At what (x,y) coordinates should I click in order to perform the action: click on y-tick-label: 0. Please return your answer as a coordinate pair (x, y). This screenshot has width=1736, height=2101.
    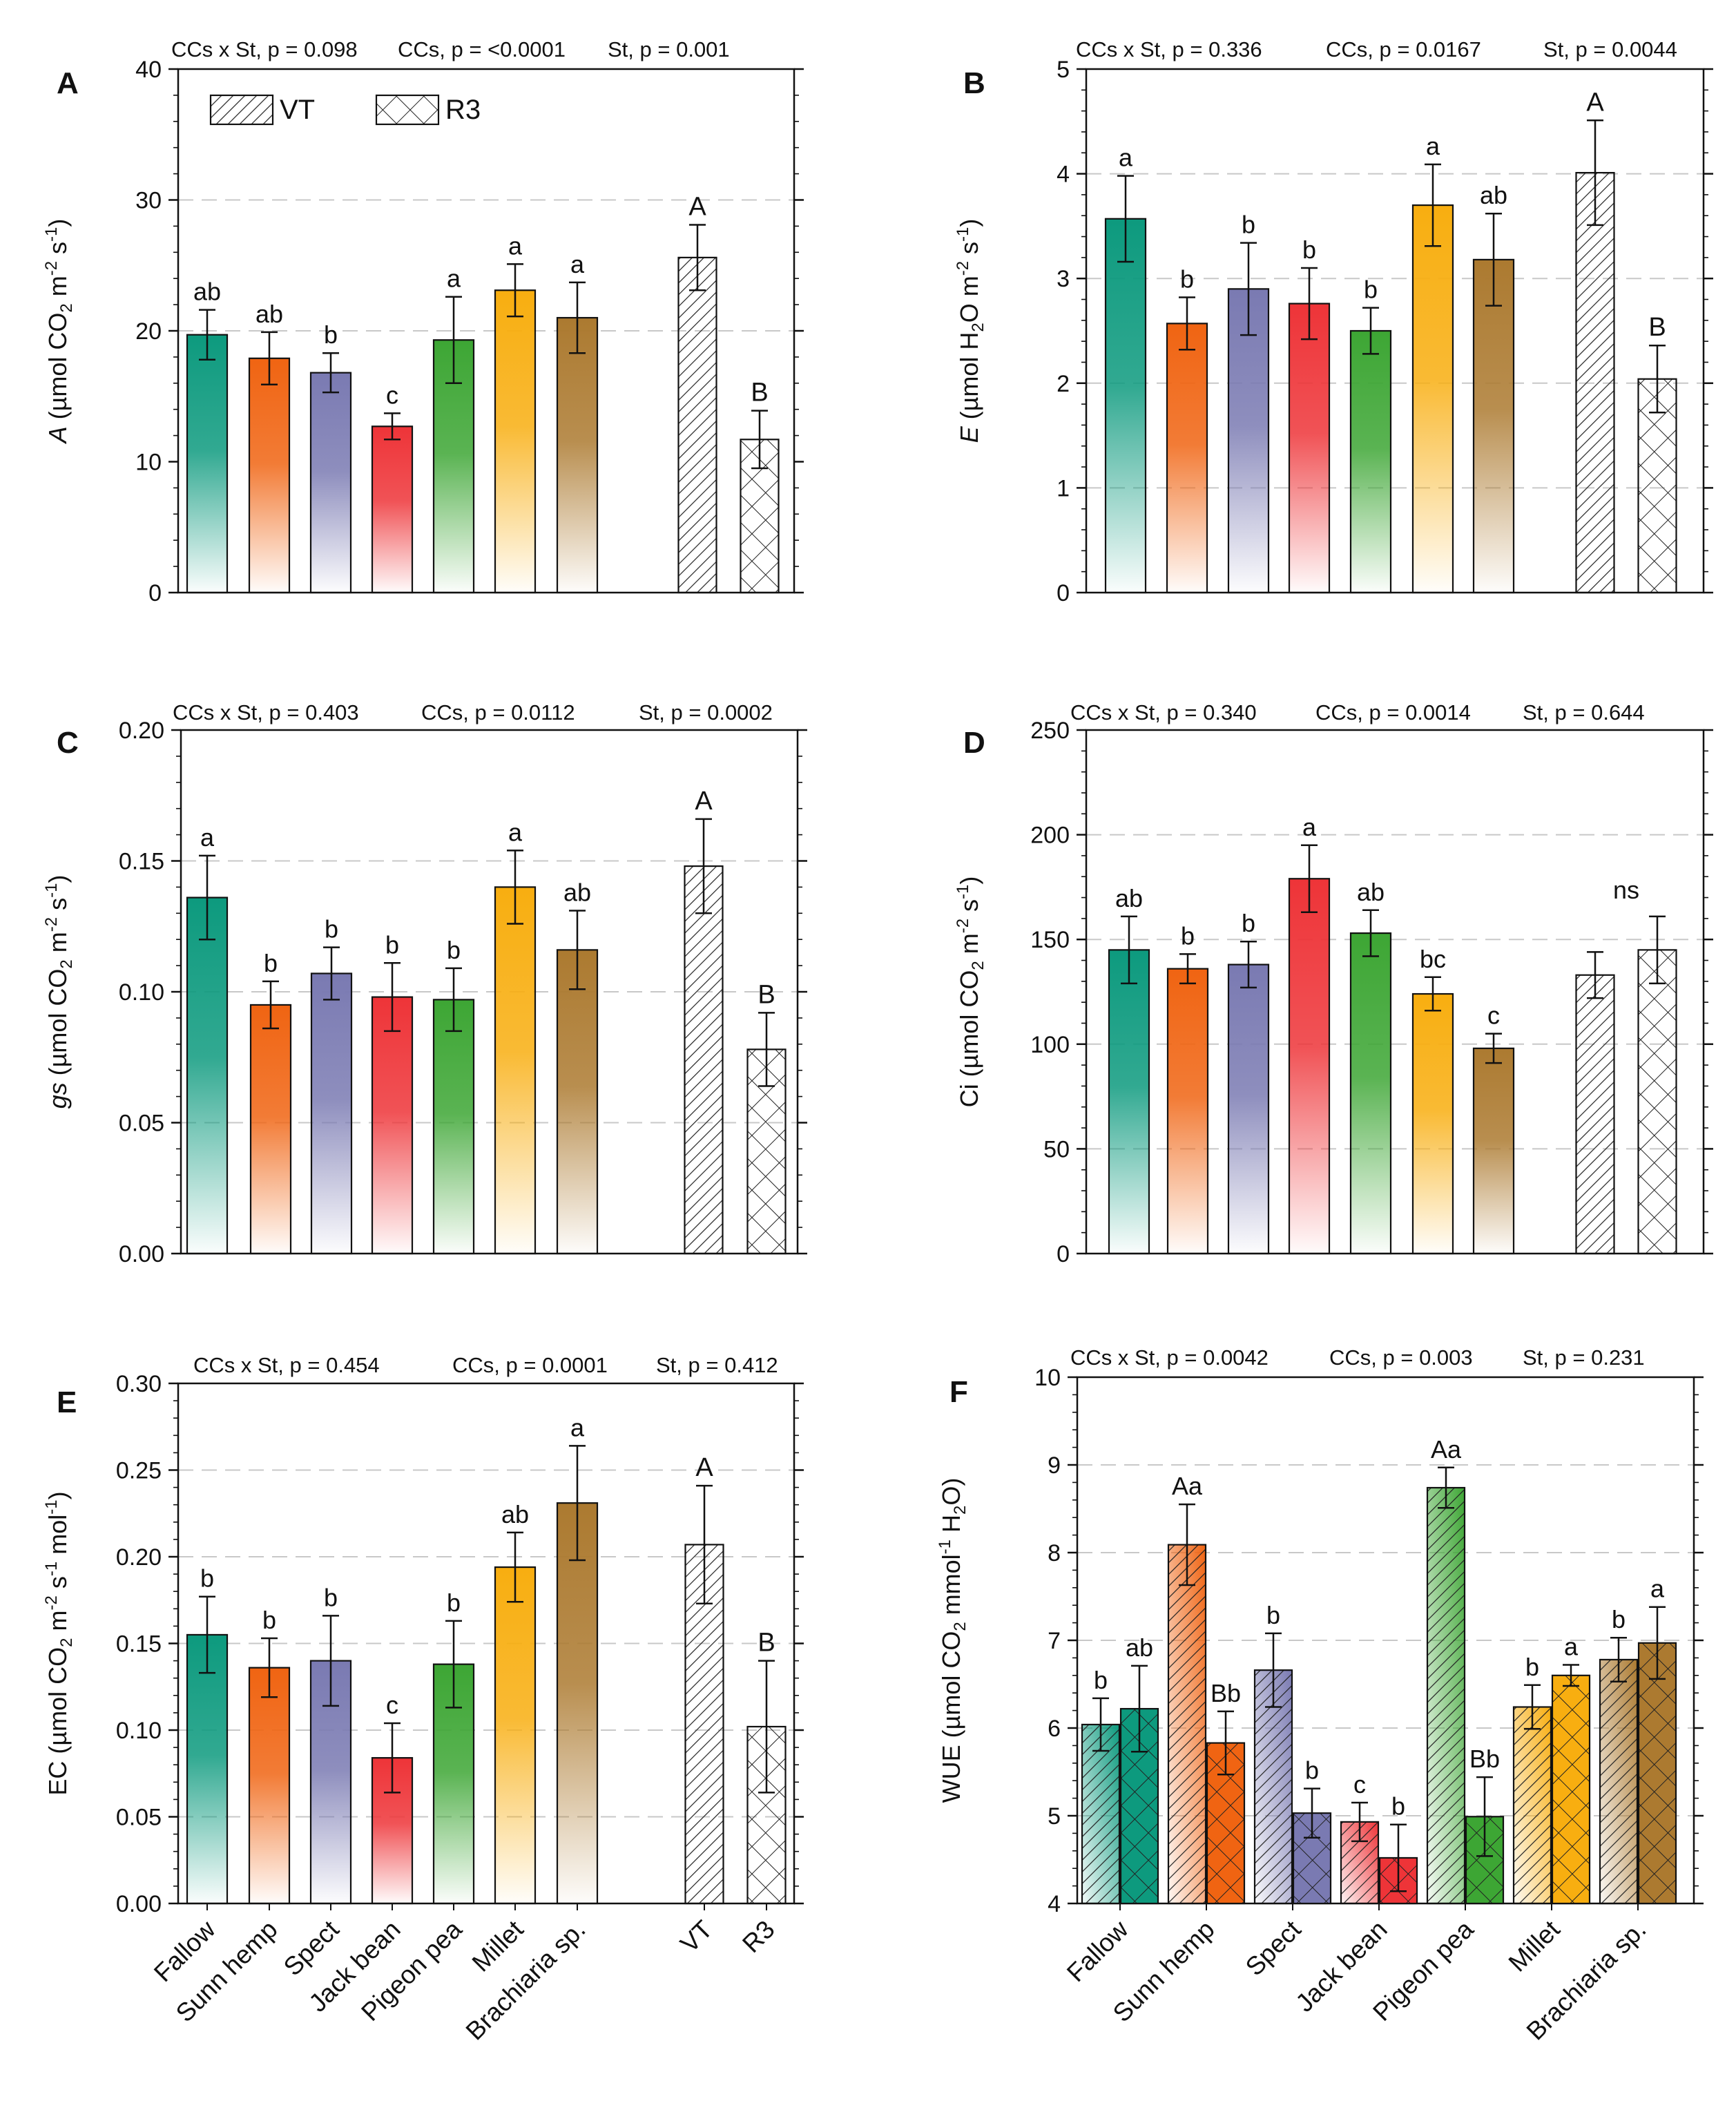
    Looking at the image, I should click on (1063, 1254).